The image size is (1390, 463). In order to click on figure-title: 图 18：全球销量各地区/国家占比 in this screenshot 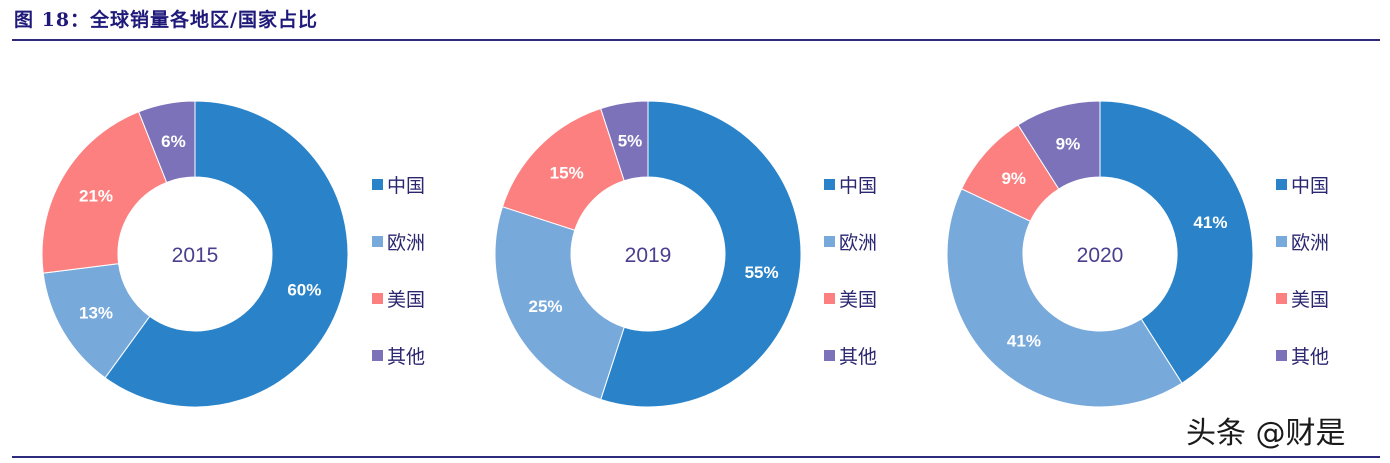, I will do `click(166, 20)`.